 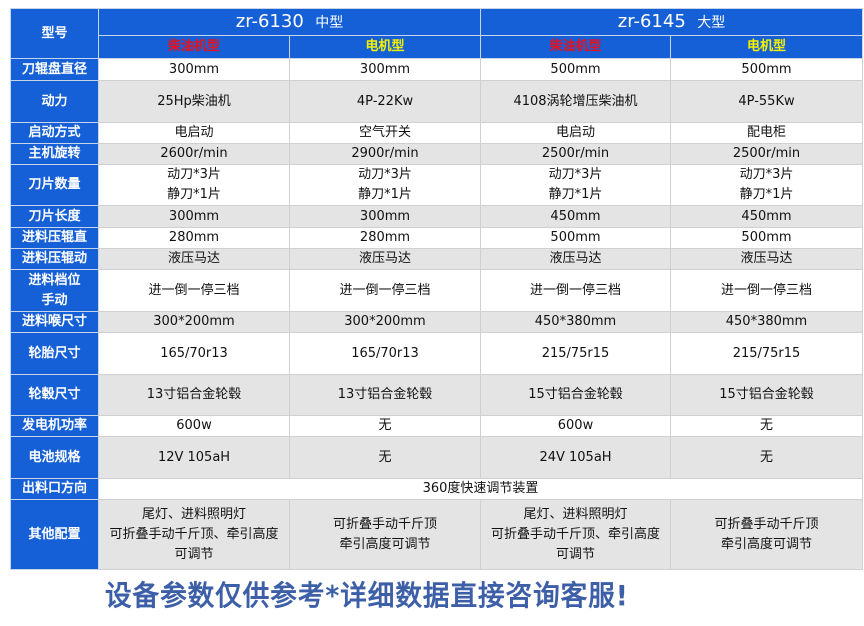 What do you see at coordinates (766, 101) in the screenshot?
I see `table-cell: 4P-55Kw` at bounding box center [766, 101].